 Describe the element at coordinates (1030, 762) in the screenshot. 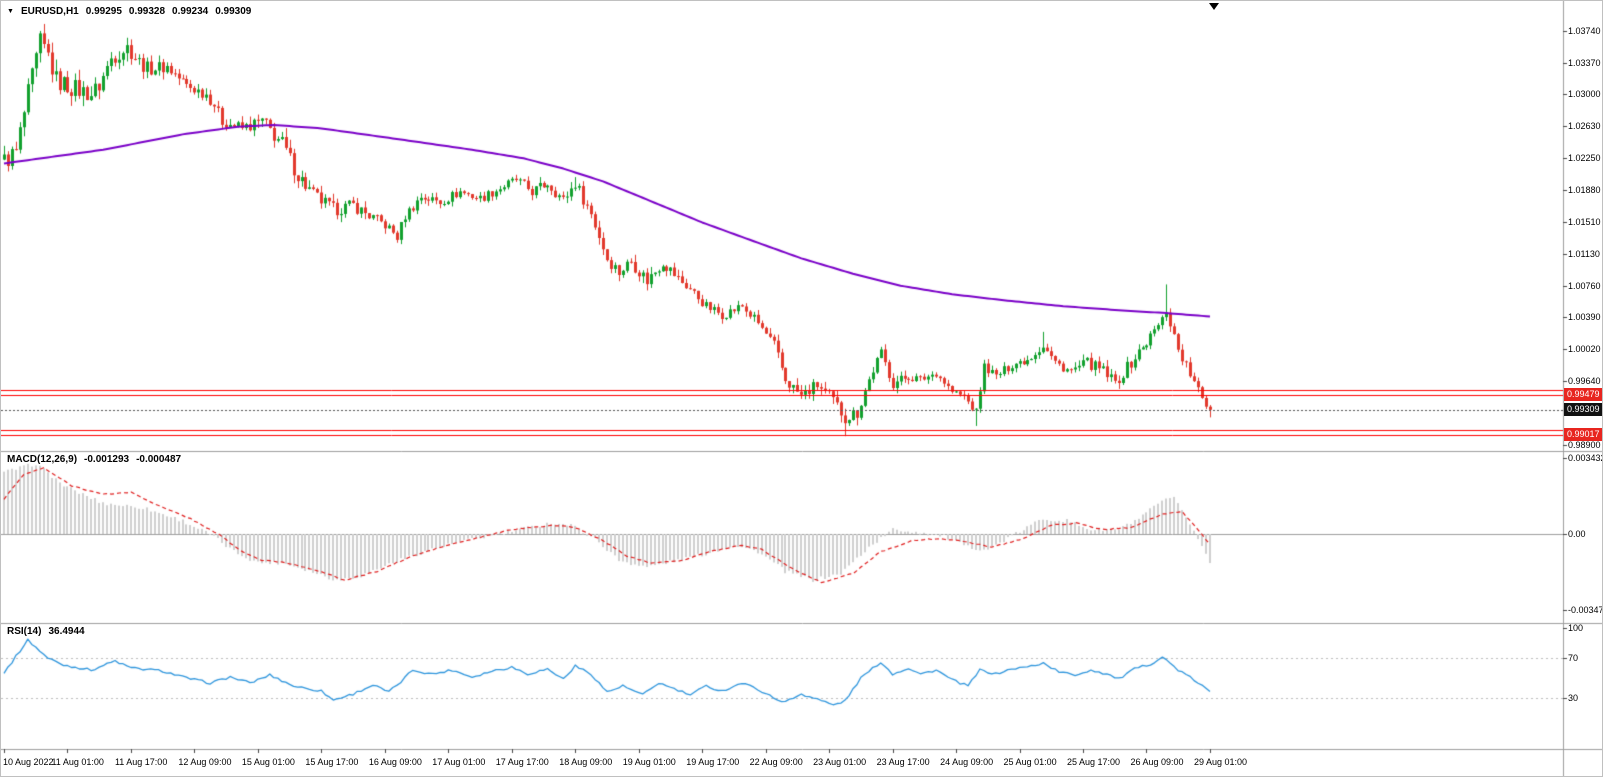

I see `time-axis-label: 25 Aug 01:00` at that location.